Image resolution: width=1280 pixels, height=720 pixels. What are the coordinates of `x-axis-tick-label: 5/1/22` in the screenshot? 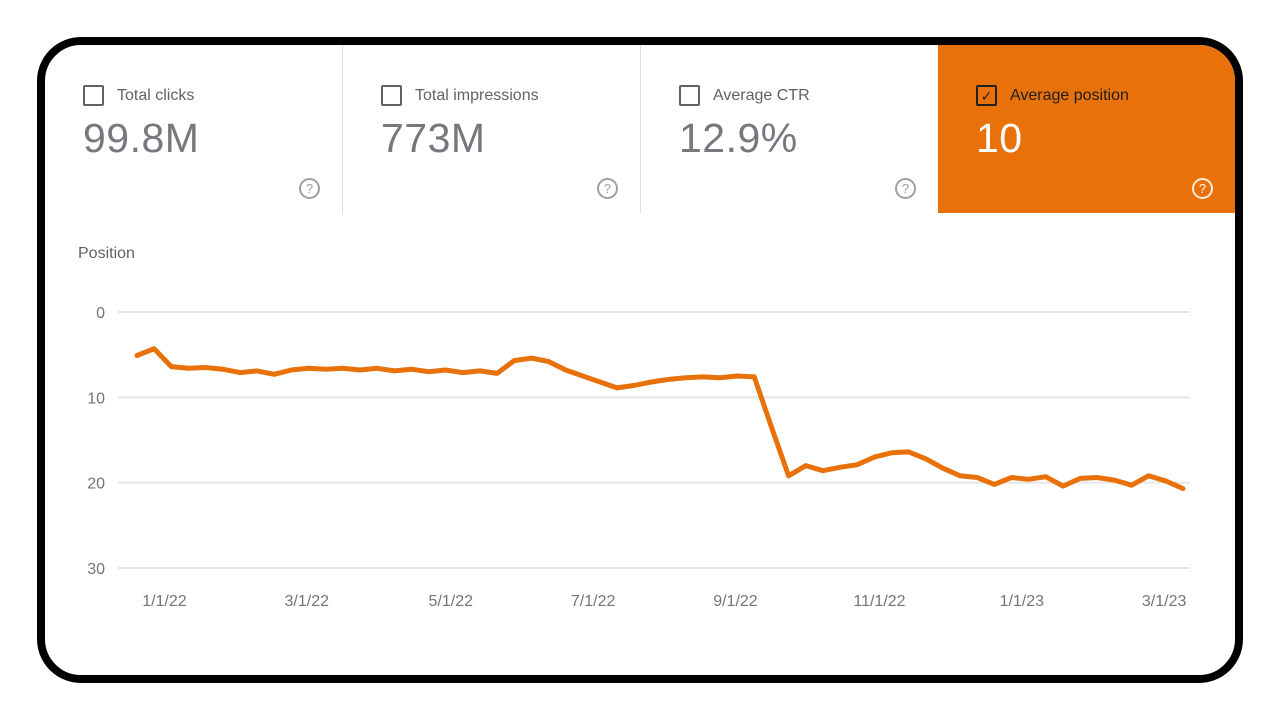 It's located at (451, 601).